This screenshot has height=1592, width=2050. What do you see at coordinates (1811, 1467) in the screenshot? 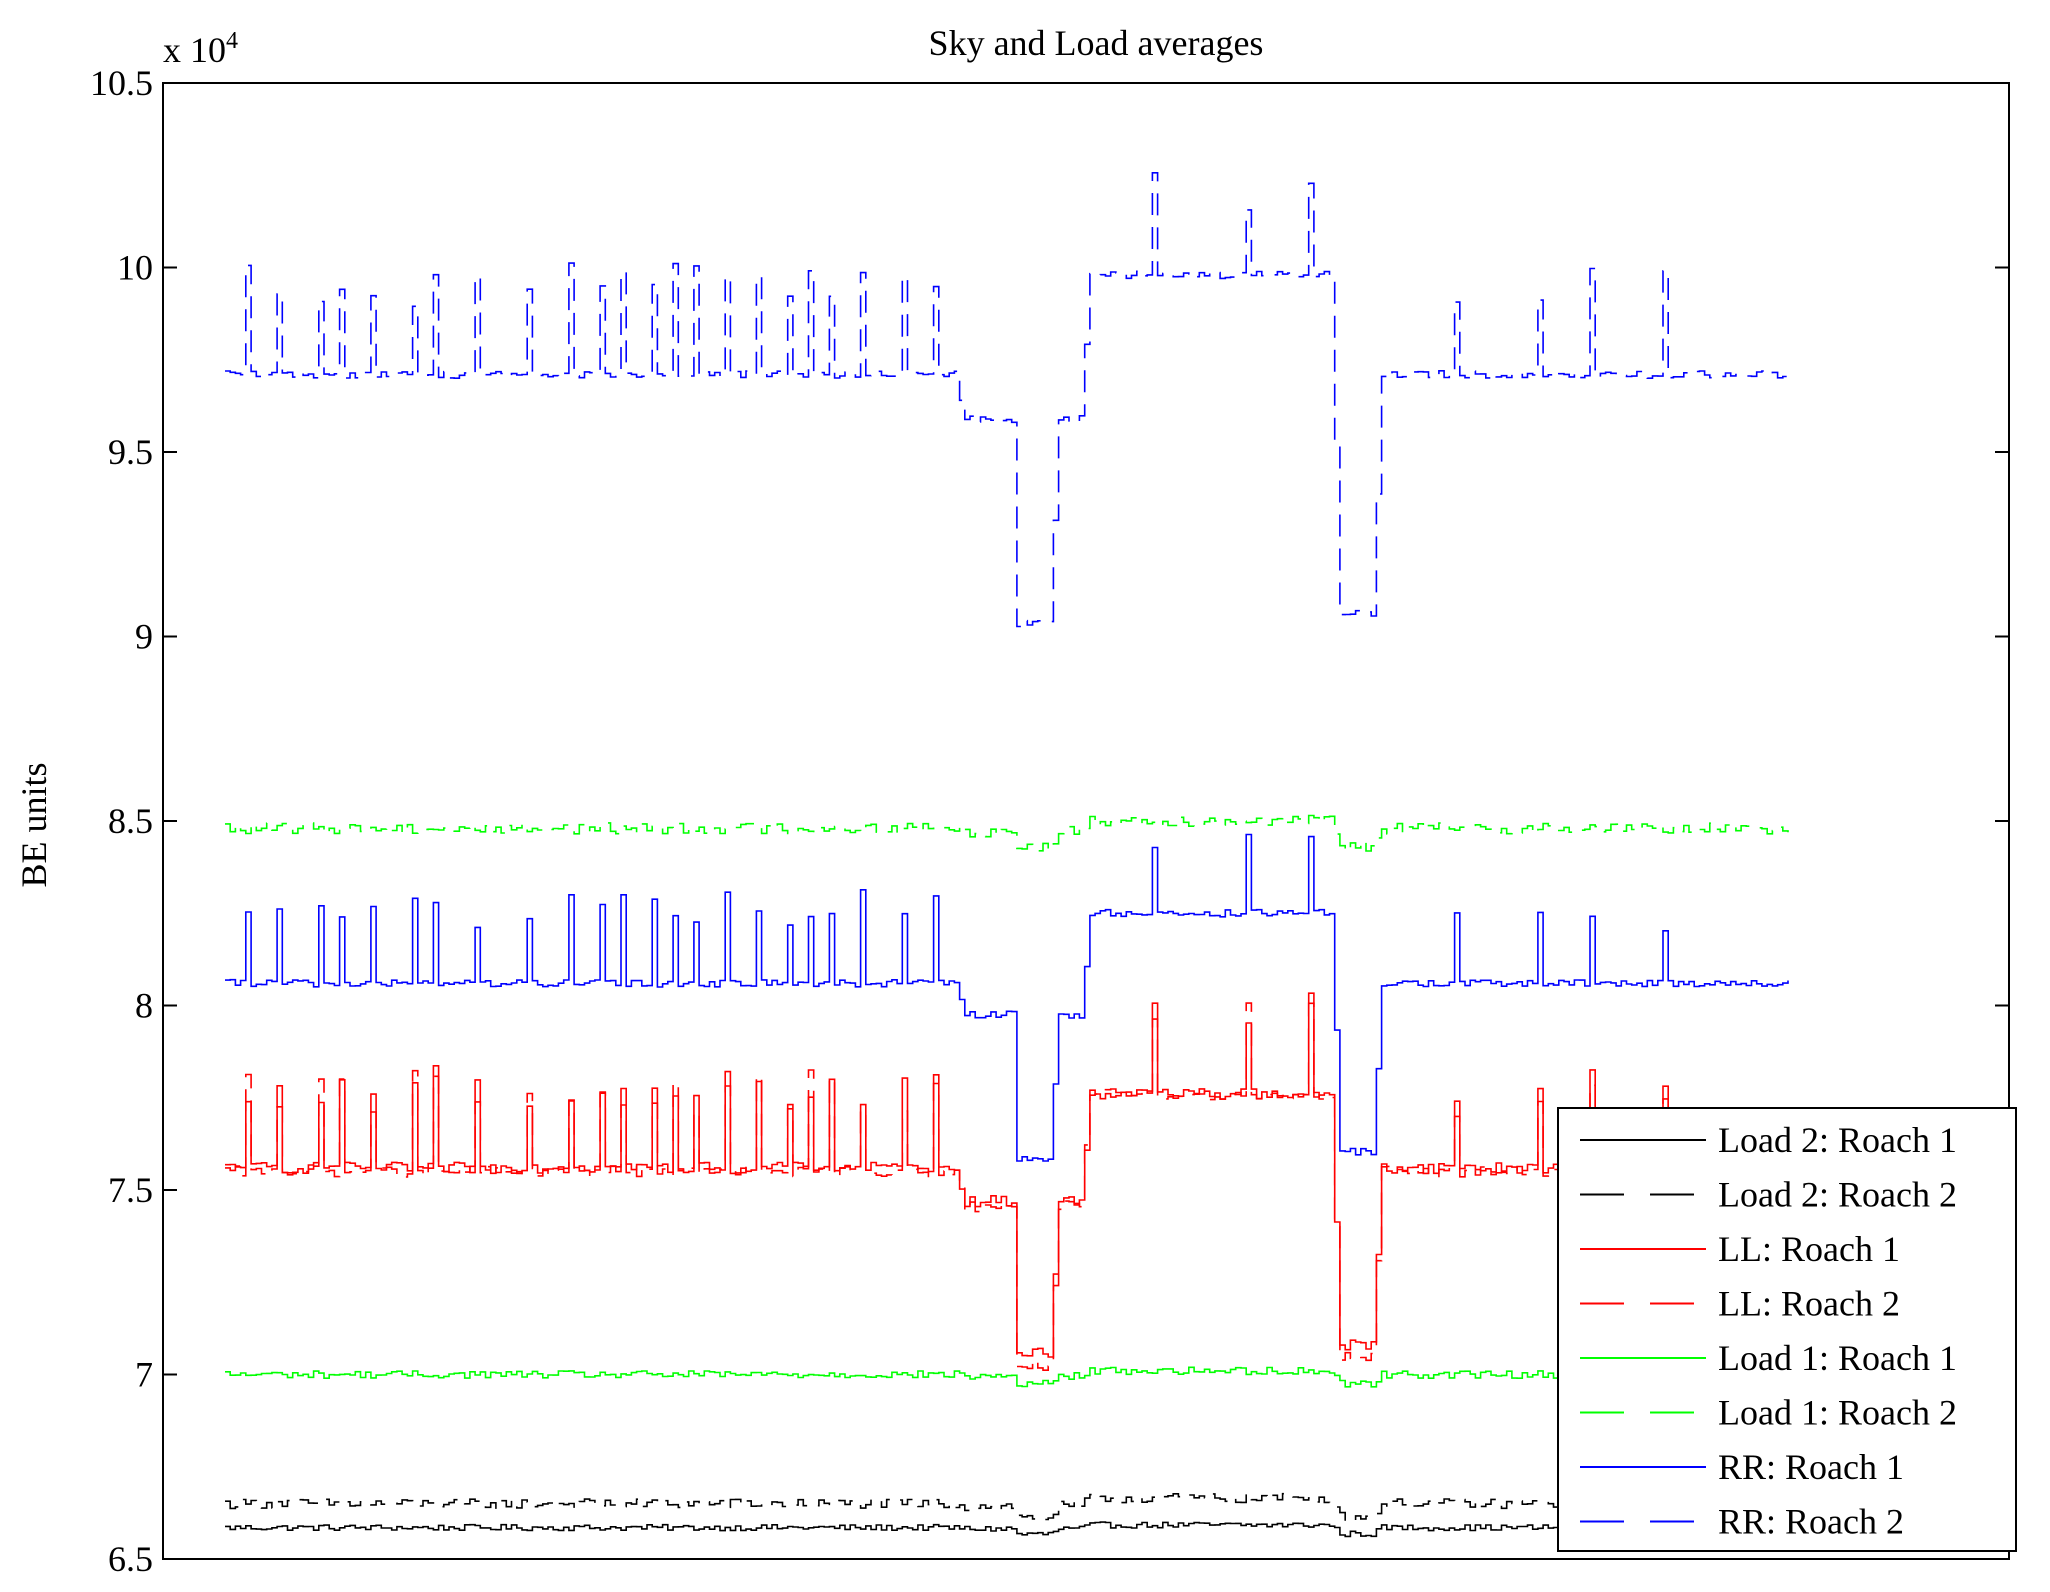
I see `legend-label: RR: Roach 1` at bounding box center [1811, 1467].